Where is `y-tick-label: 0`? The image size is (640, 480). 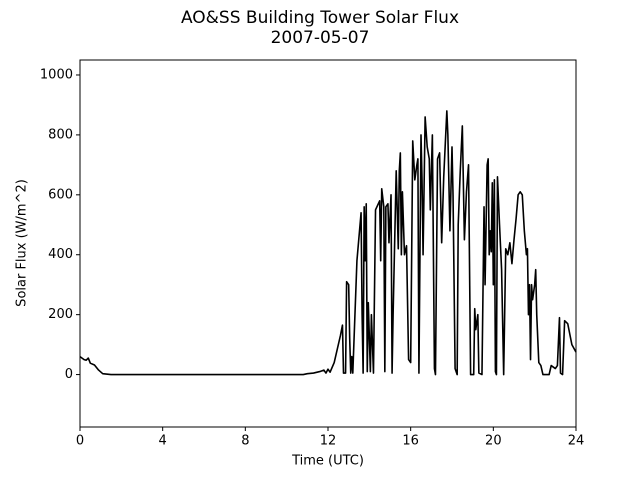 y-tick-label: 0 is located at coordinates (69, 374).